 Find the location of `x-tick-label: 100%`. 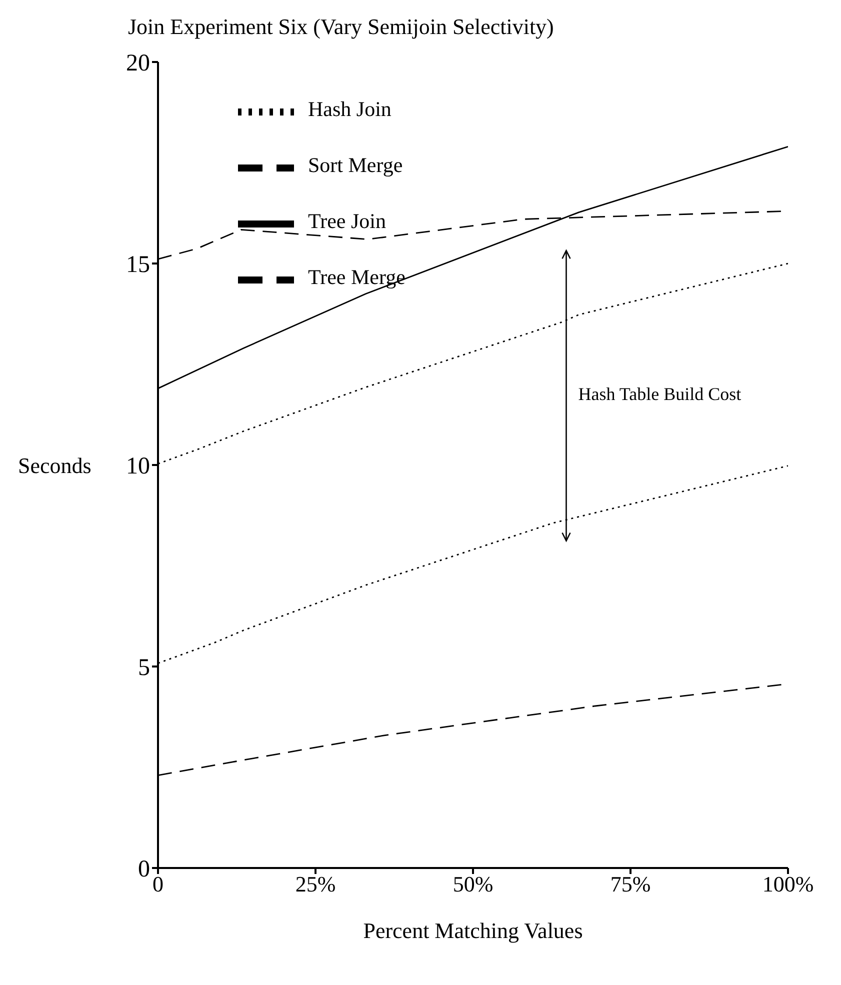

x-tick-label: 100% is located at coordinates (788, 884).